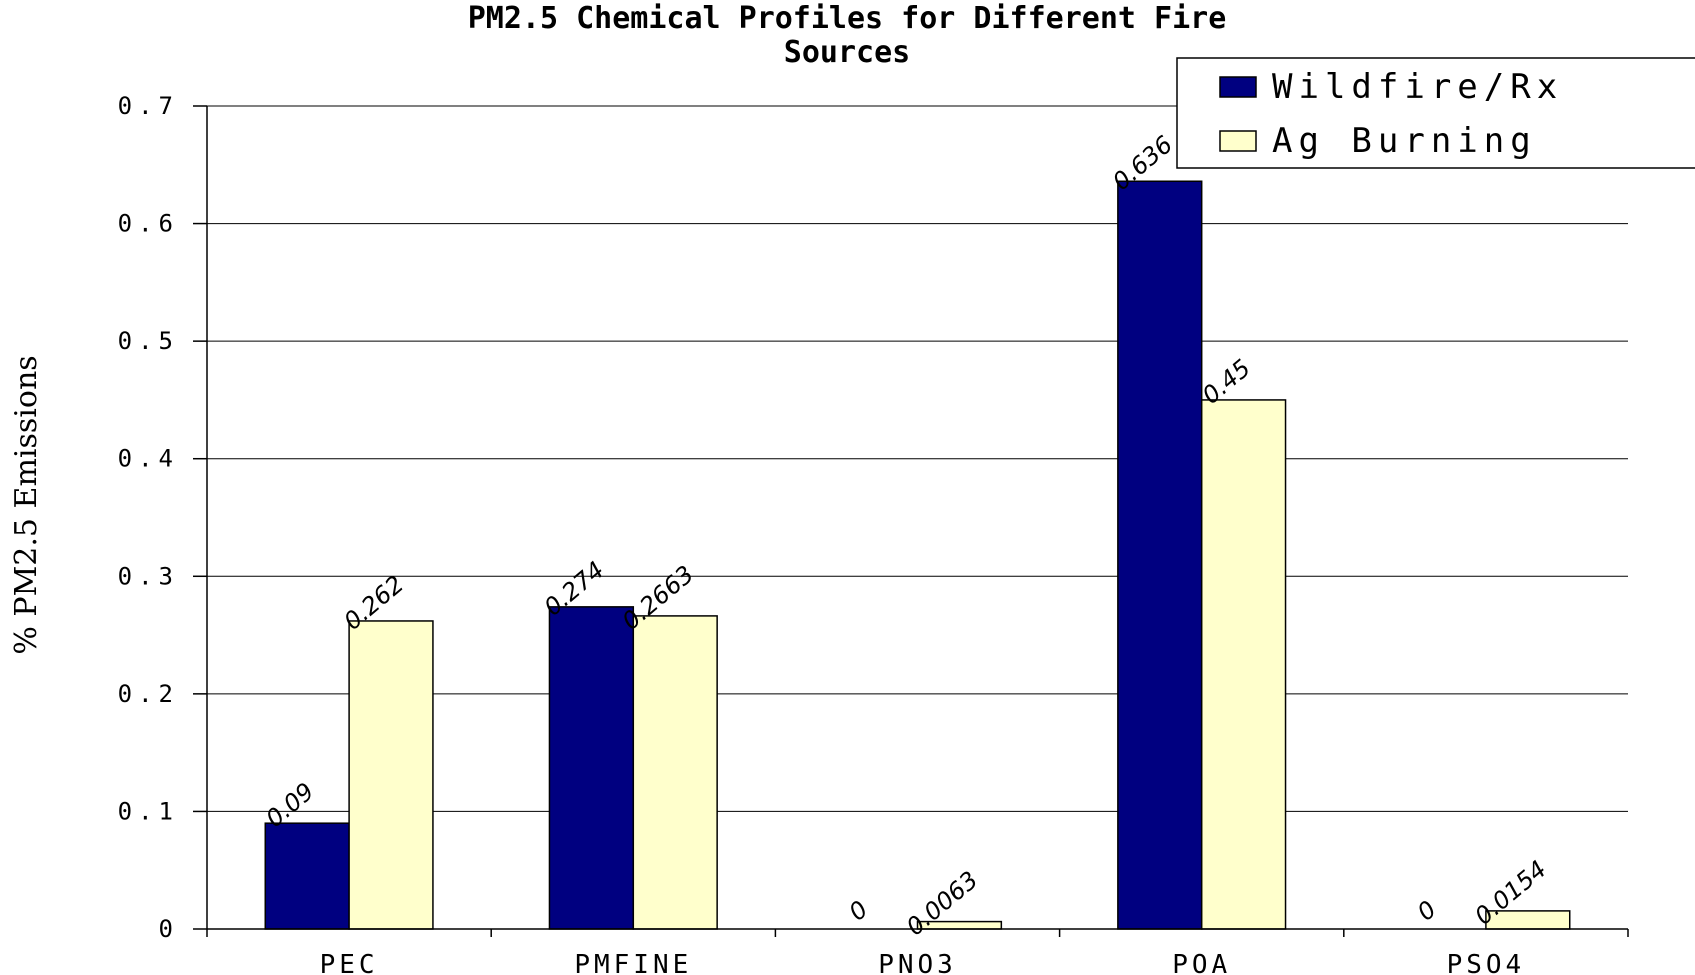 The width and height of the screenshot is (1695, 975). I want to click on chart-title-line2: Sources, so click(847, 52).